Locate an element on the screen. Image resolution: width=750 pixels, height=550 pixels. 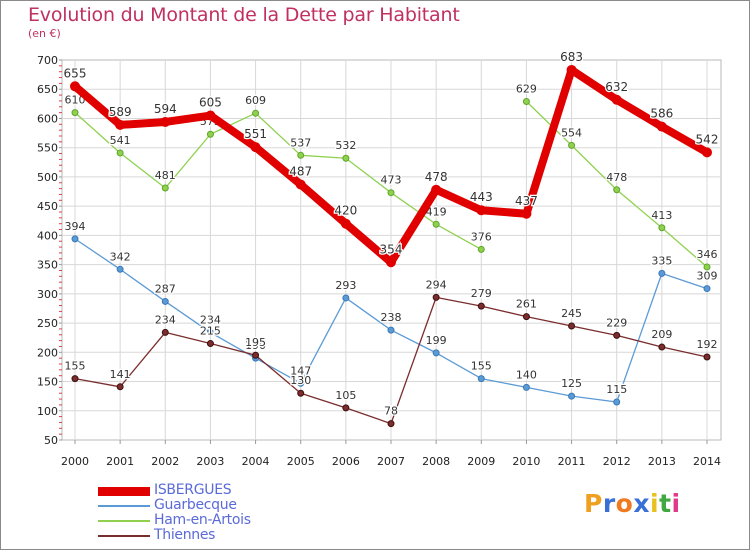
legend-label: Guarbecque is located at coordinates (195, 505).